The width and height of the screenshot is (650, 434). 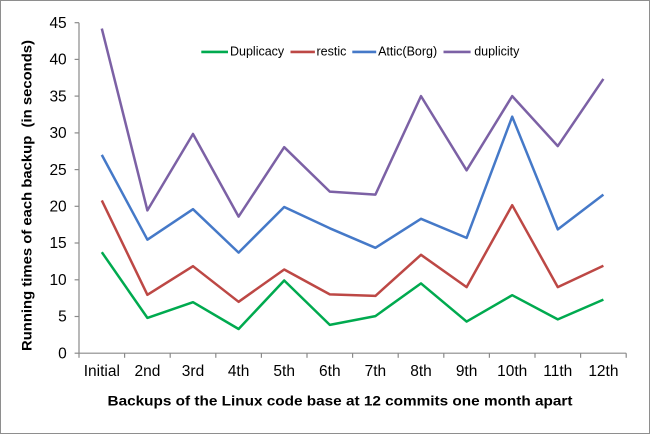 I want to click on svg-text: 35, so click(x=57, y=96).